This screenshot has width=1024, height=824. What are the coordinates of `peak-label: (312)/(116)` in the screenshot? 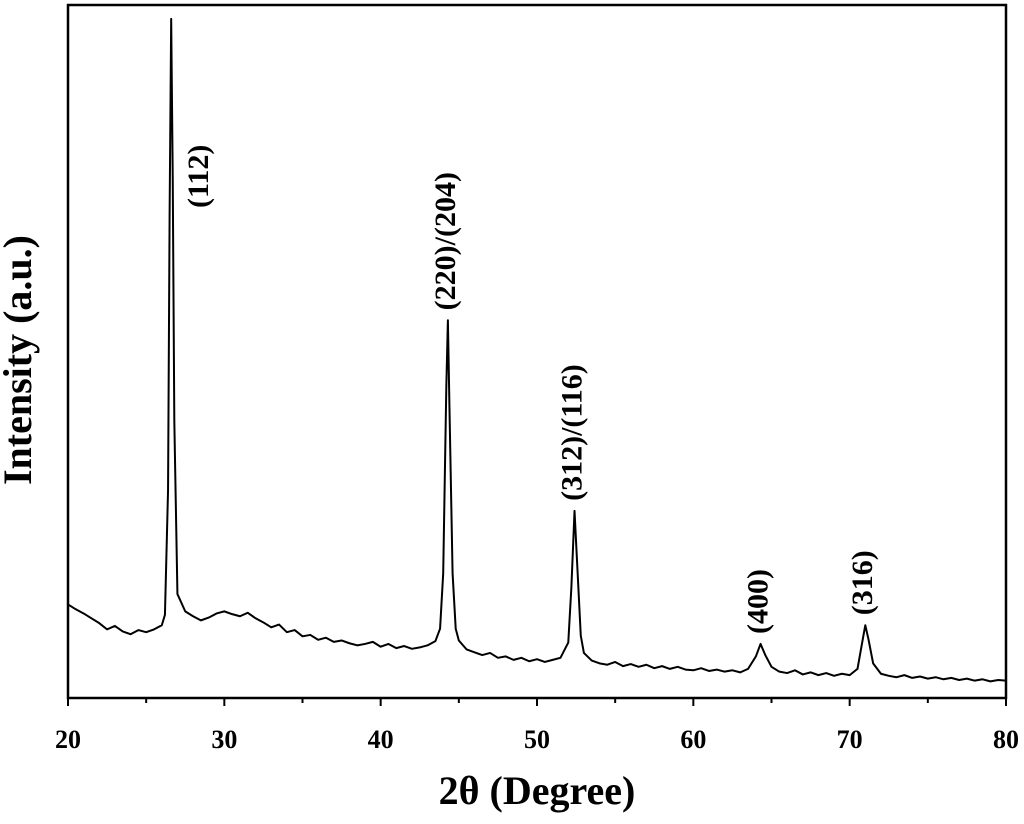 It's located at (571, 432).